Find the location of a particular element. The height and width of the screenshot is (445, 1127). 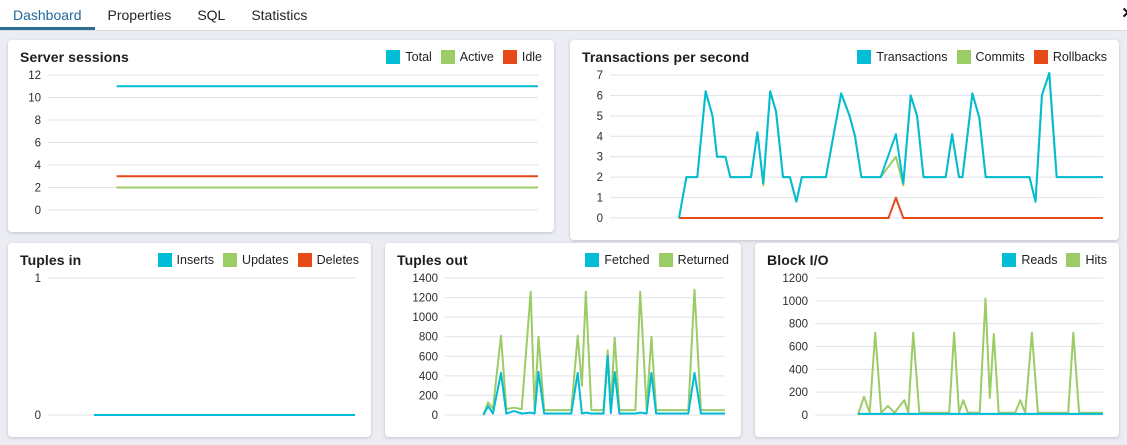

tab-bar: Dashboard Properties SQL Statistics ✕ is located at coordinates (563, 15).